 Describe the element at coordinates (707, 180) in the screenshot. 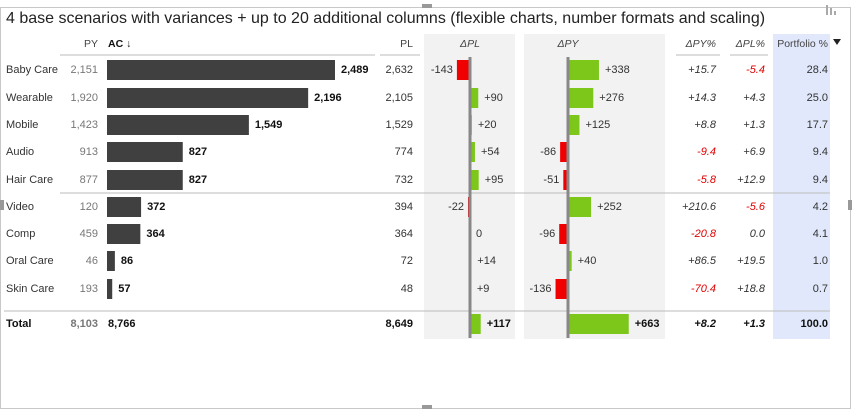

I see `percent-cell: -5.8` at that location.